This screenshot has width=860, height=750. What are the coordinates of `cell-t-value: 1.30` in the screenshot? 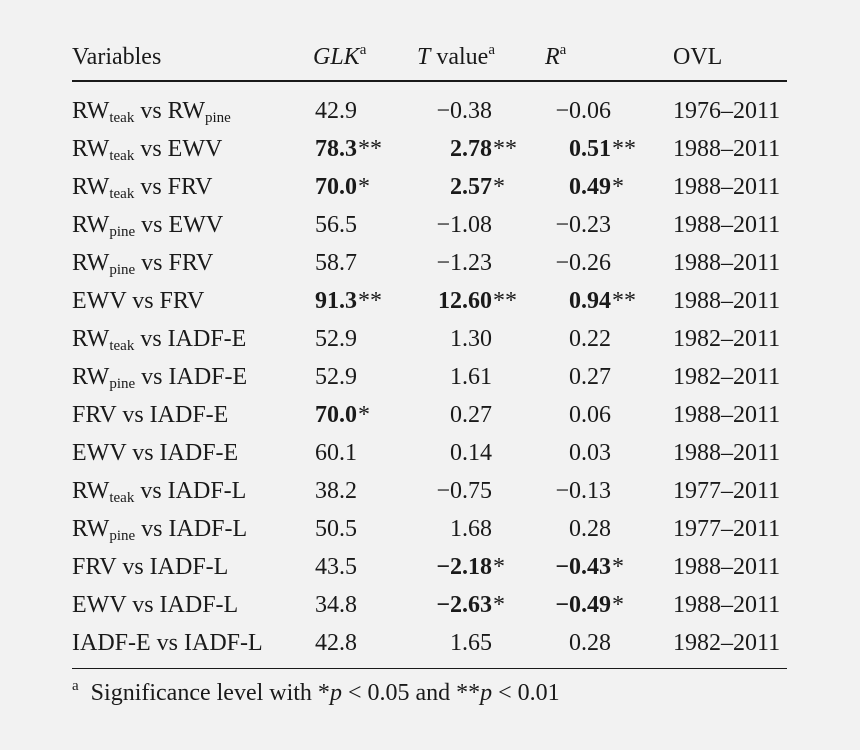 It's located at (481, 339).